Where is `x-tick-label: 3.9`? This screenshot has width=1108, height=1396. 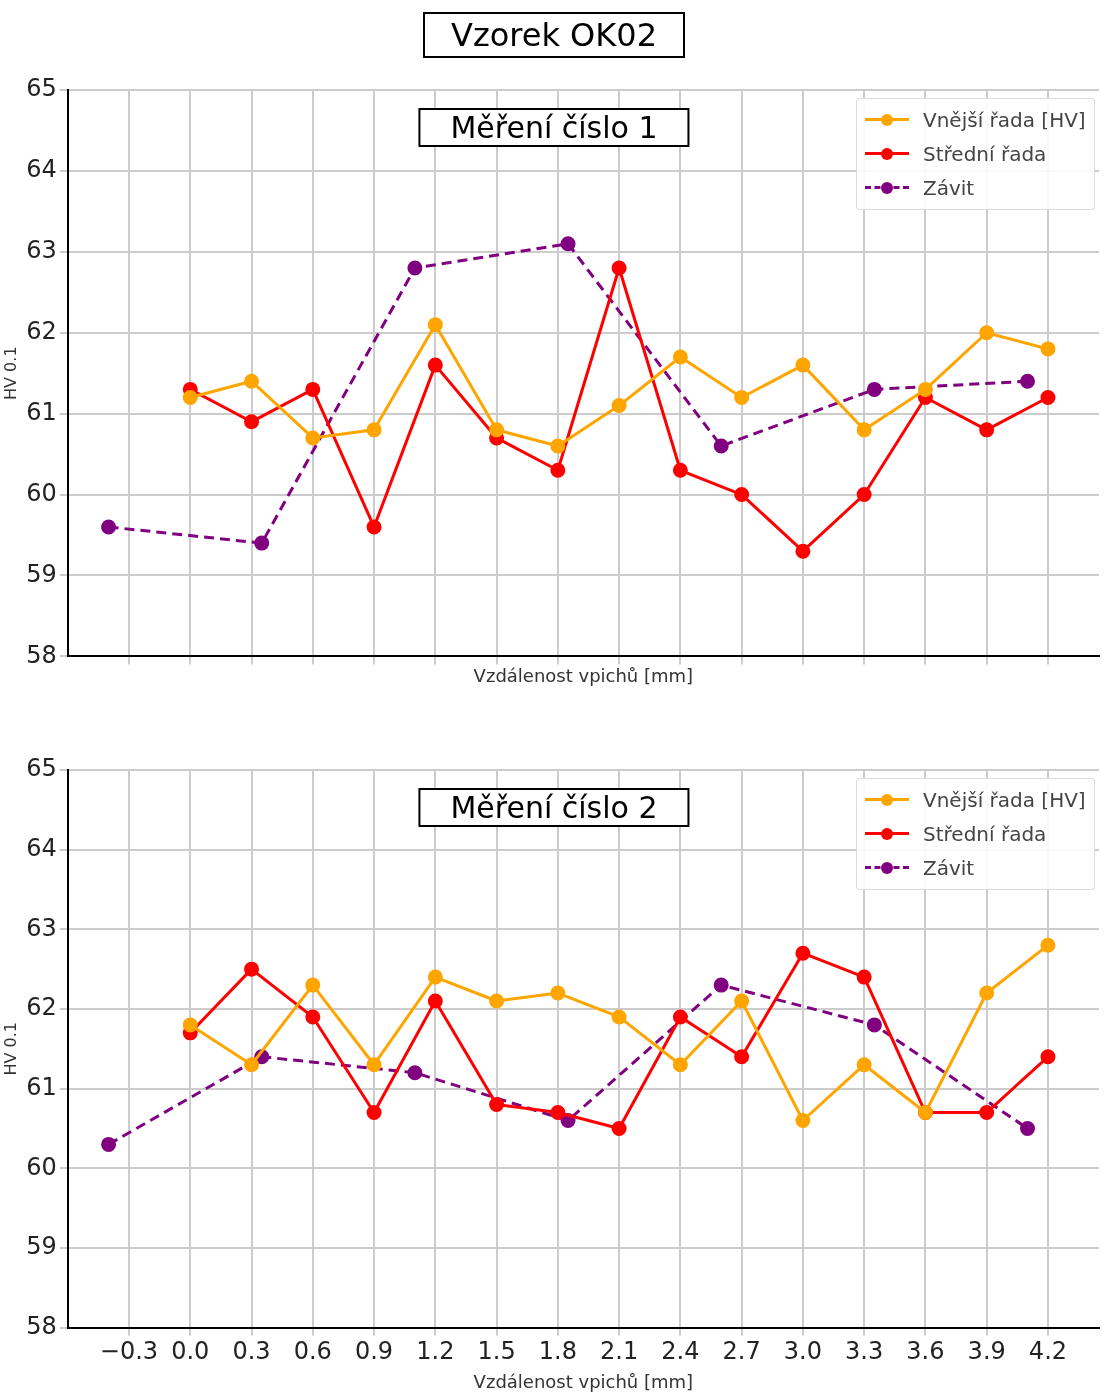
x-tick-label: 3.9 is located at coordinates (986, 1351).